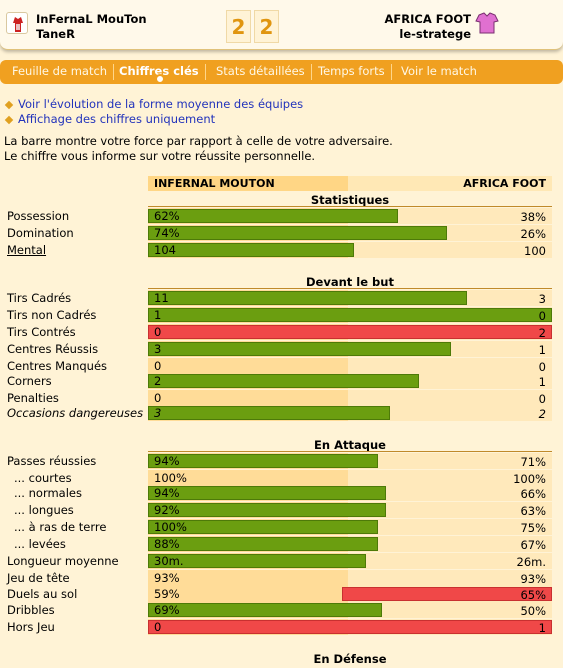 This screenshot has height=668, width=563. What do you see at coordinates (44, 510) in the screenshot?
I see `stat-label: ... longues` at bounding box center [44, 510].